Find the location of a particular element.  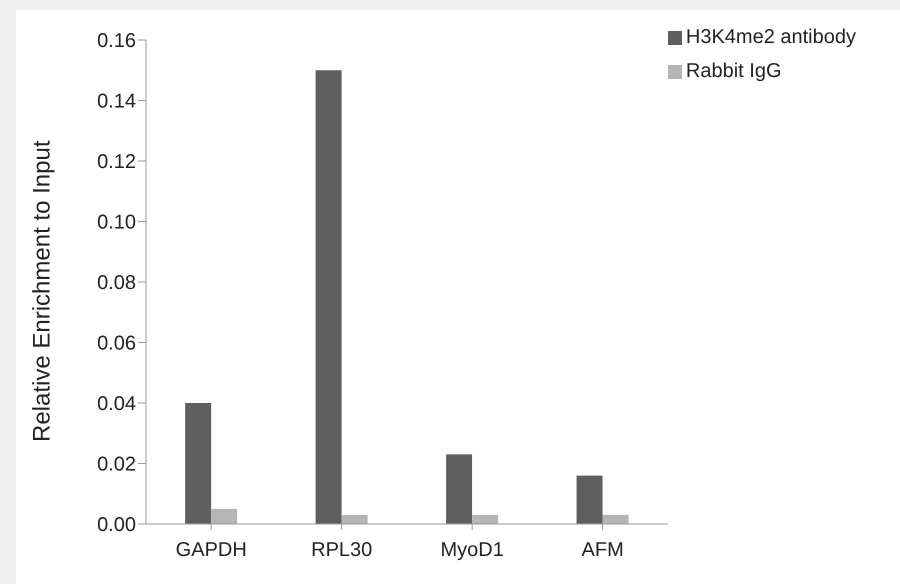

legend-label: H3K4me2 antibody is located at coordinates (771, 37).